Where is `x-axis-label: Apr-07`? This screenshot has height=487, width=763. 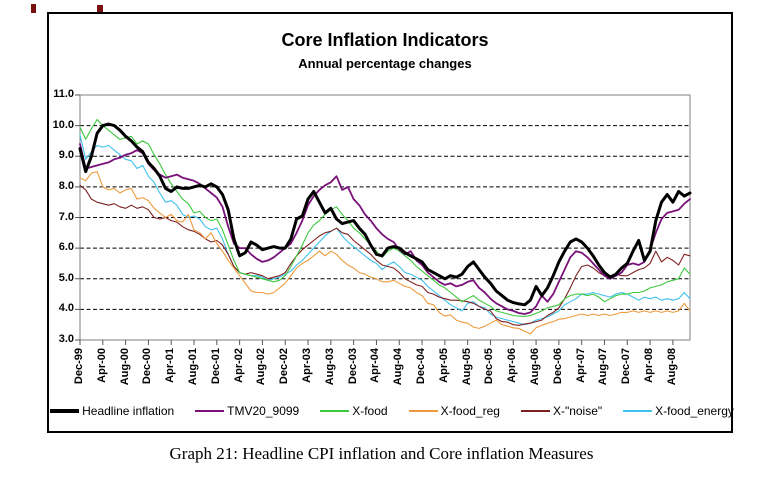 x-axis-label: Apr-07 is located at coordinates (580, 365).